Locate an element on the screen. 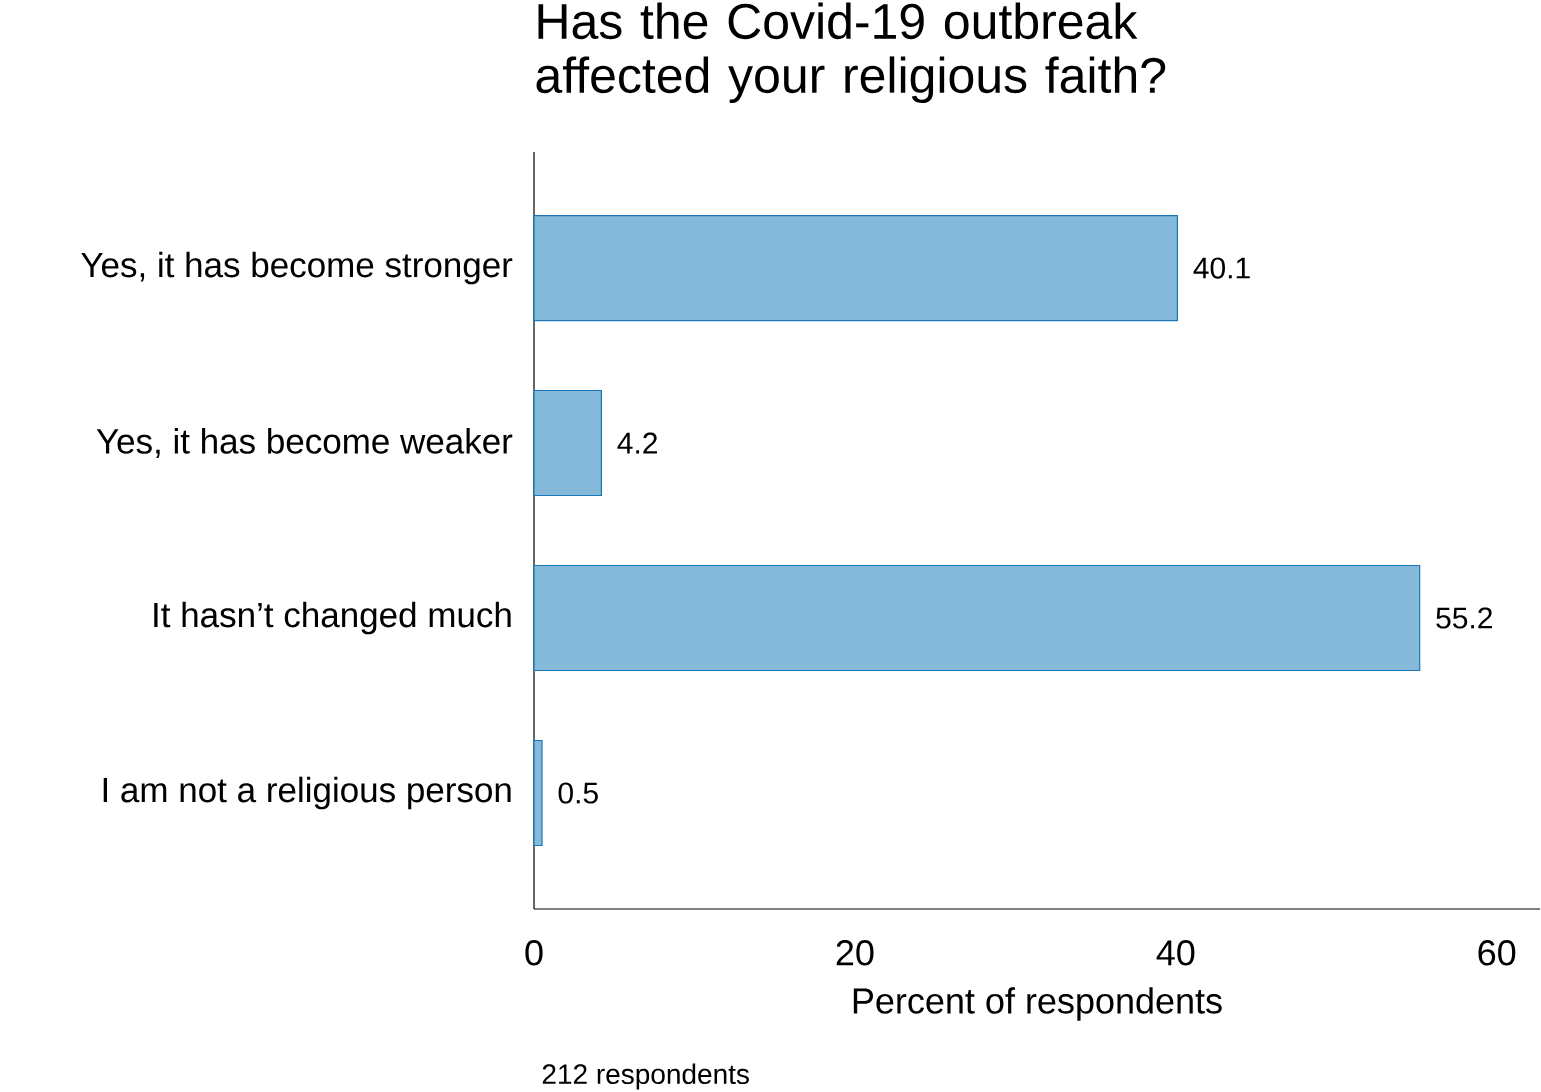 This screenshot has height=1092, width=1541. data-label: 55.2 is located at coordinates (1464, 618).